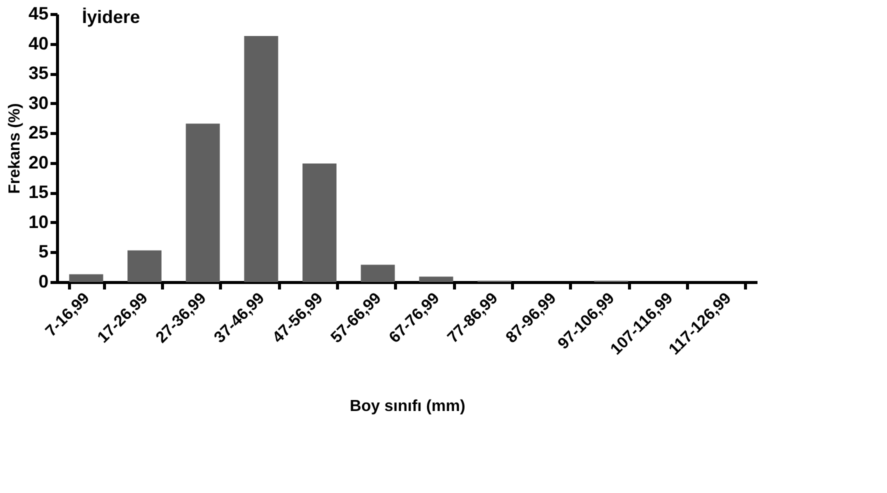 This screenshot has height=493, width=887. I want to click on y-tick-label: 10, so click(38, 222).